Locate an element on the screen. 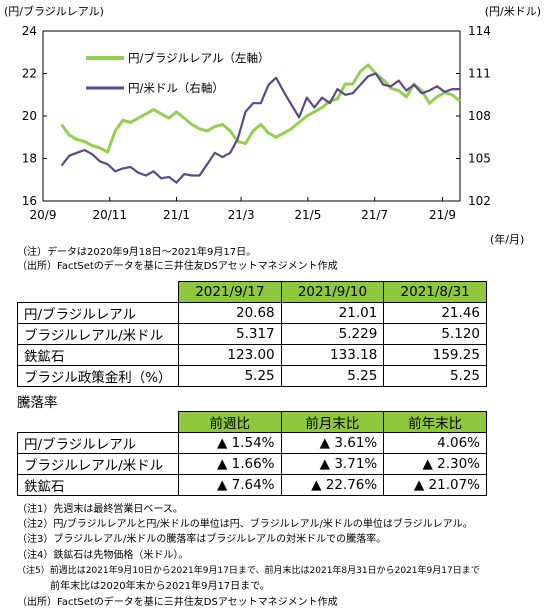 Image resolution: width=545 pixels, height=614 pixels. table-row: 円/ブラジルレアル ▲ 1.54% ▲ 3.61% 4.06% is located at coordinates (252, 443).